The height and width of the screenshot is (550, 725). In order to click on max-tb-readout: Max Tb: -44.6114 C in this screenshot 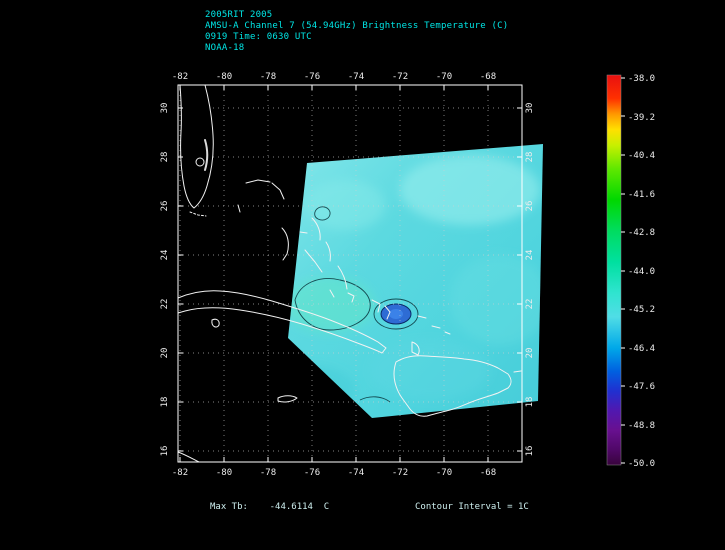, I will do `click(269, 507)`.